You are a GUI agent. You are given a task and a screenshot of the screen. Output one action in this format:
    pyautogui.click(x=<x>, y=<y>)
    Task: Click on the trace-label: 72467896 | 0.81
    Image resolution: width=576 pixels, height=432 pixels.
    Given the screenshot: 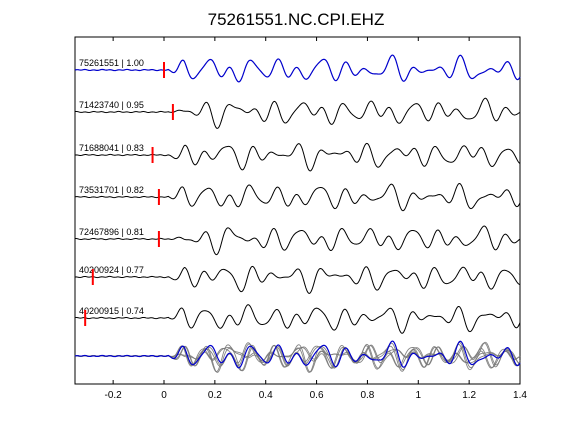 What is the action you would take?
    pyautogui.click(x=111, y=232)
    